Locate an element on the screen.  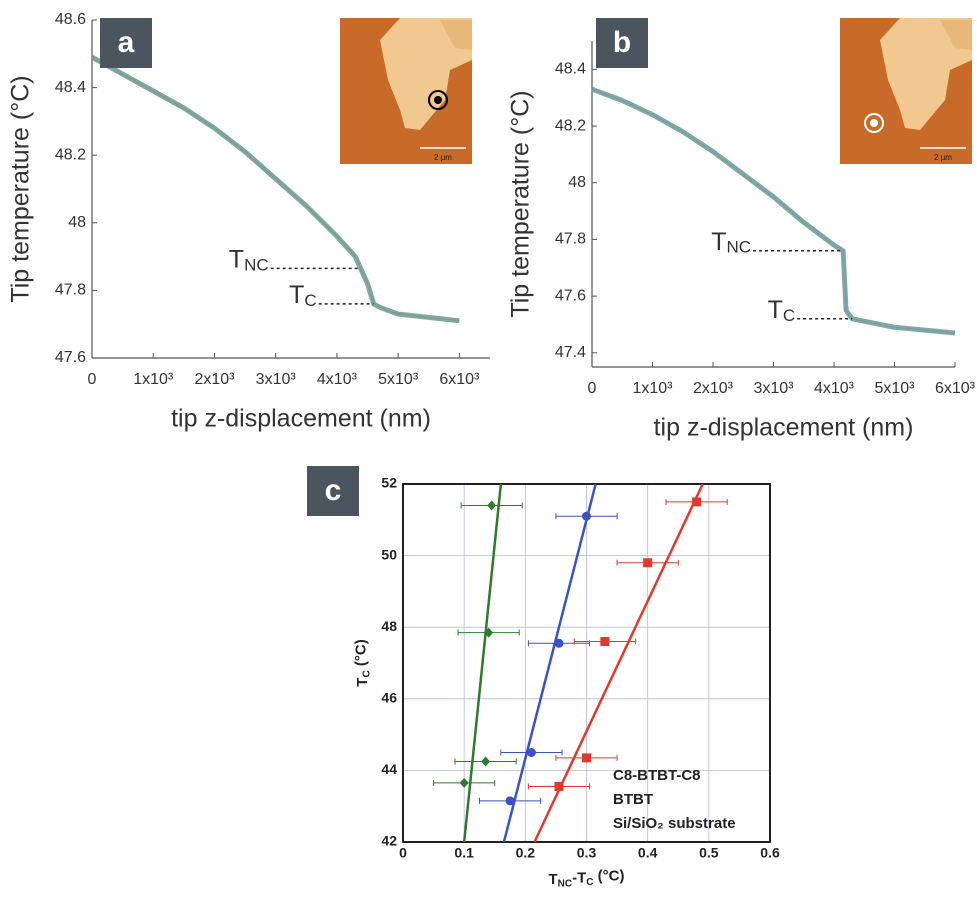
x-tick-label: 0.3 is located at coordinates (587, 853).